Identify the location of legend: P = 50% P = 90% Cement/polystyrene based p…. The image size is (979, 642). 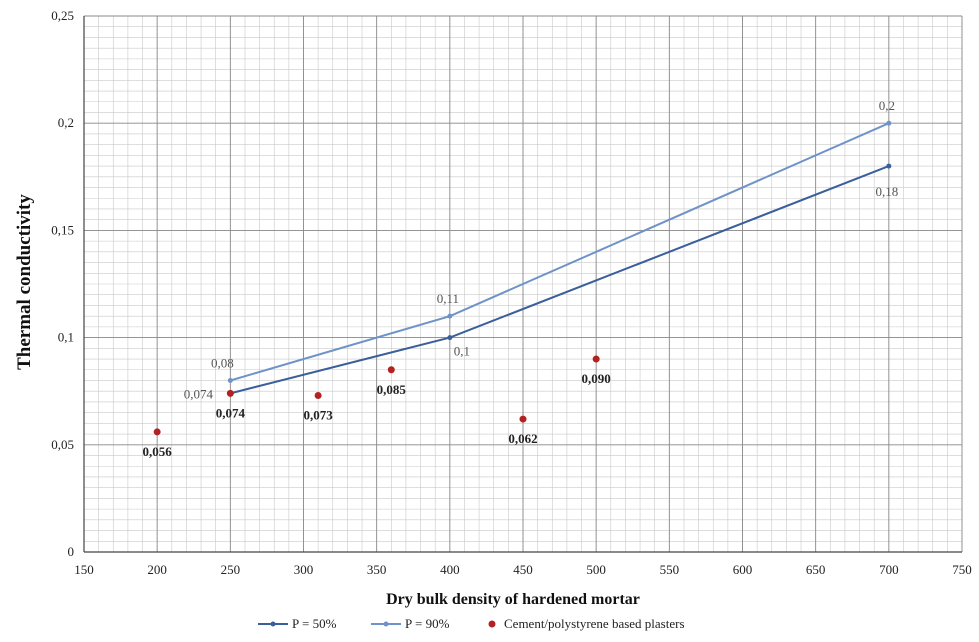
(471, 623).